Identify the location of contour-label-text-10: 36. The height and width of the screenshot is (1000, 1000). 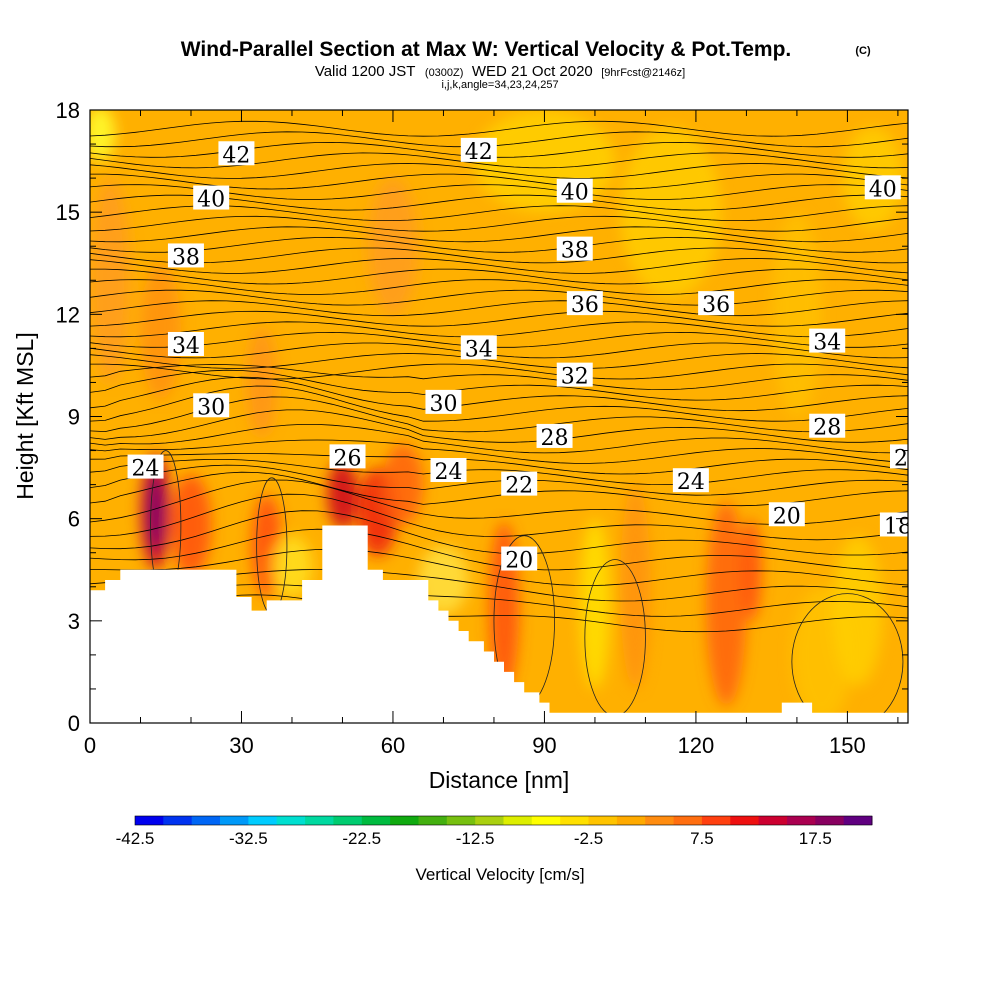
(716, 305).